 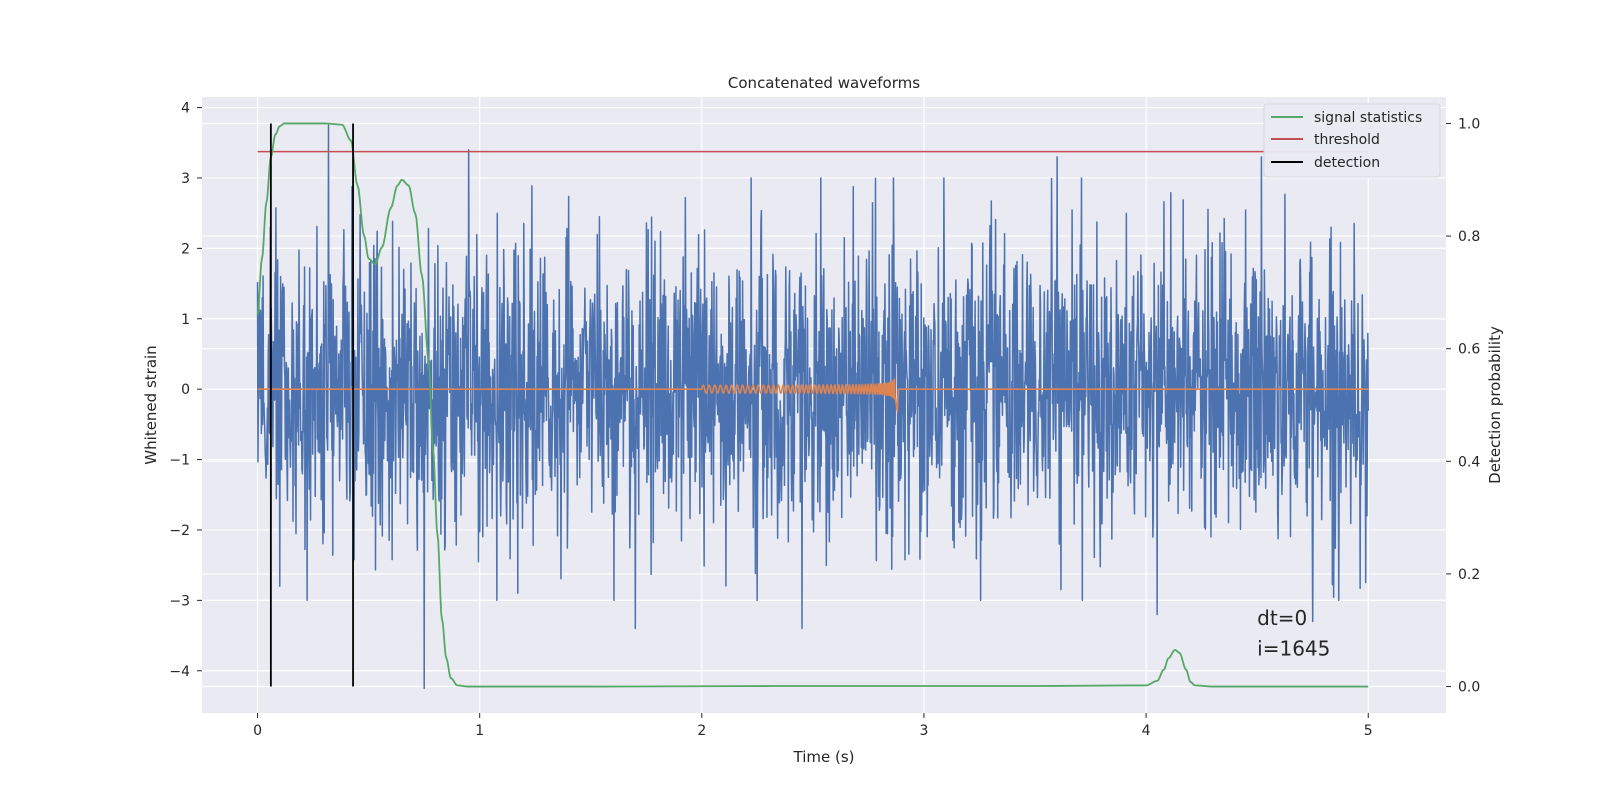 I want to click on x-tick-label: 3, so click(x=924, y=731).